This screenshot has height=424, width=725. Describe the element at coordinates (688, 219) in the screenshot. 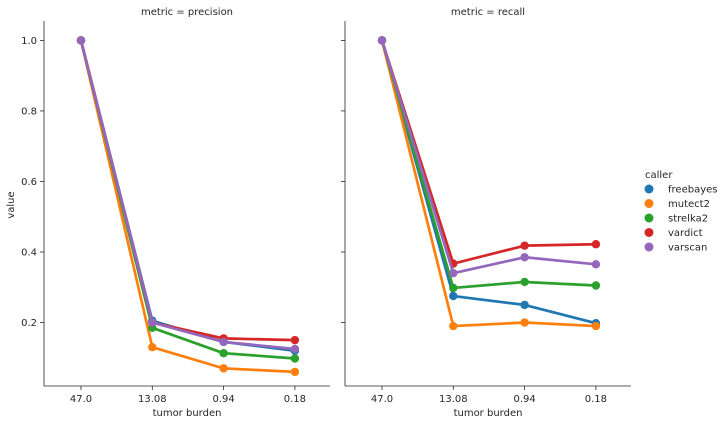

I see `legend-label-strelka2: strelka2` at that location.